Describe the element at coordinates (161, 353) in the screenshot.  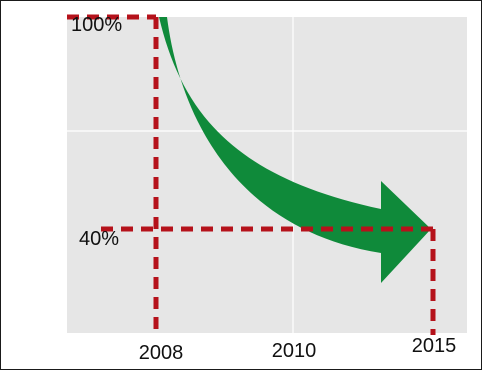
I see `x-tick-label-2008: 2008` at that location.